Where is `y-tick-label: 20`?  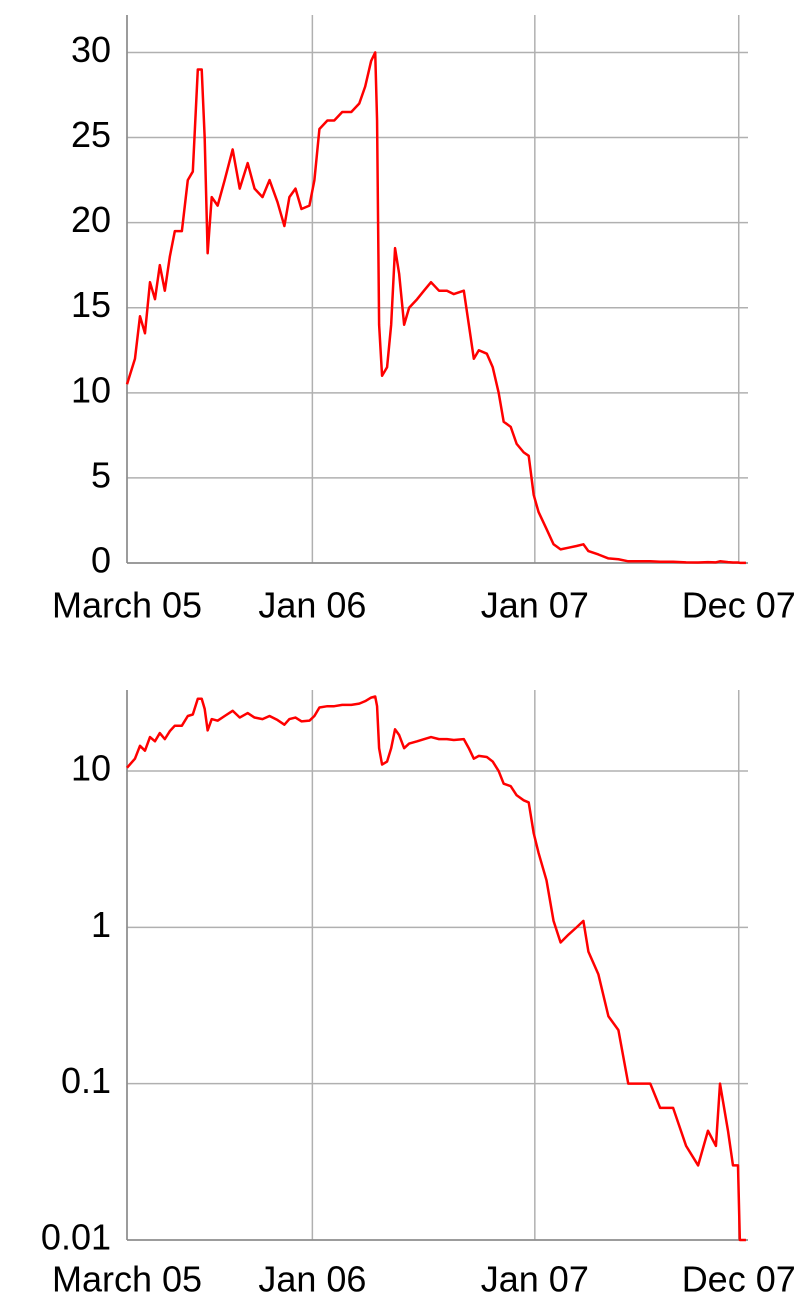 y-tick-label: 20 is located at coordinates (91, 219).